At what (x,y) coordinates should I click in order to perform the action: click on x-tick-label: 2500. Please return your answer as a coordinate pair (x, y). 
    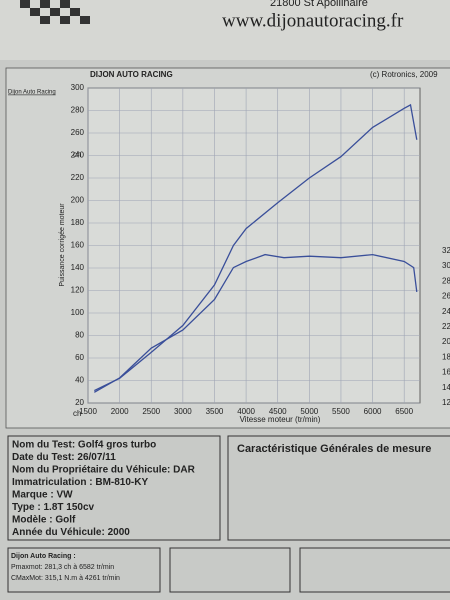
    Looking at the image, I should click on (151, 411).